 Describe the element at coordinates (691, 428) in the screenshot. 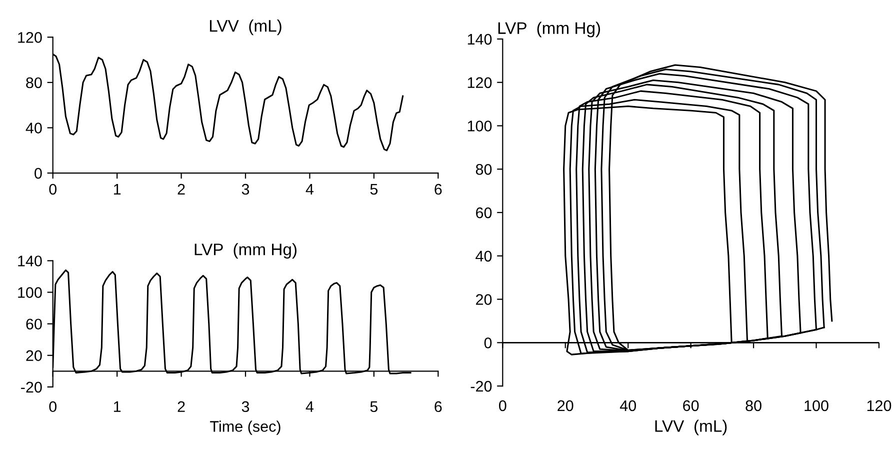

I see `x-axis-title: LVV (mL)` at that location.